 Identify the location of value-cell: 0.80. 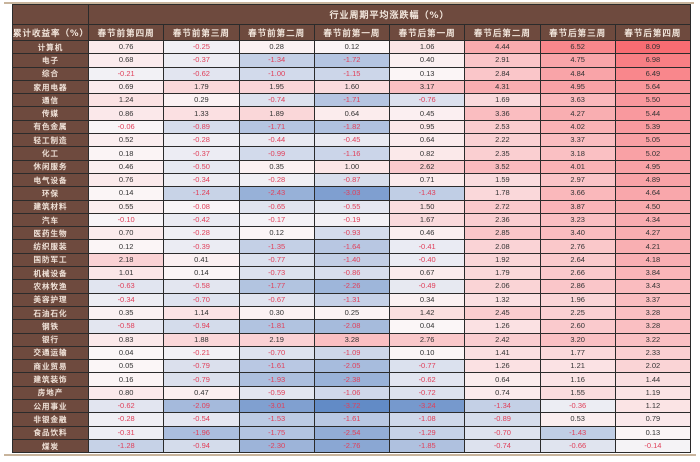
(126, 393).